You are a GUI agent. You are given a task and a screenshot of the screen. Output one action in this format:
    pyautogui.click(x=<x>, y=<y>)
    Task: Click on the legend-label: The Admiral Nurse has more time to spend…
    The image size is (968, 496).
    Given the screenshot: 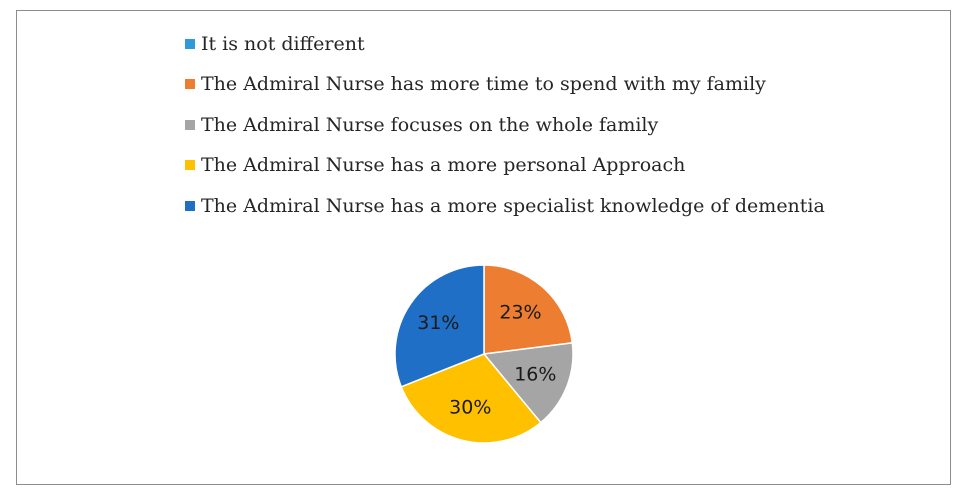 What is the action you would take?
    pyautogui.click(x=483, y=84)
    